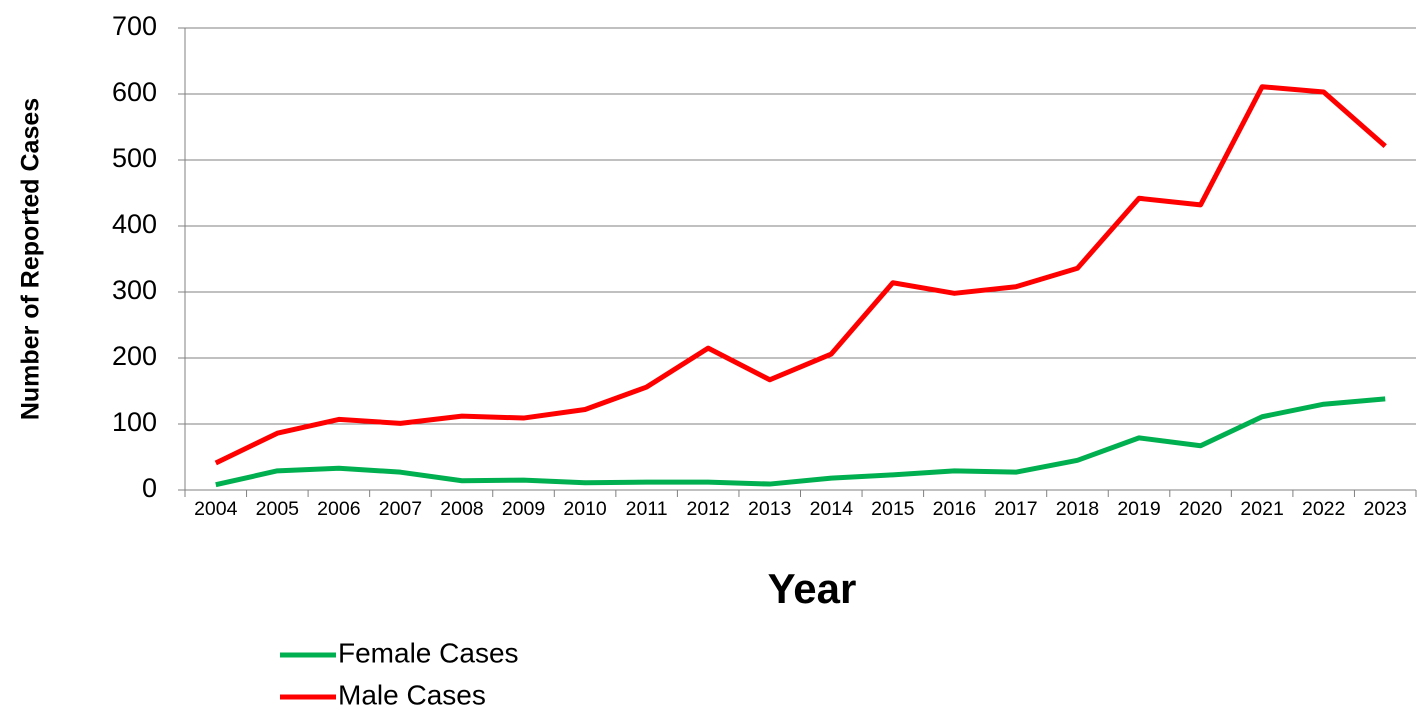  What do you see at coordinates (954, 509) in the screenshot?
I see `x-tick-label: 2016` at bounding box center [954, 509].